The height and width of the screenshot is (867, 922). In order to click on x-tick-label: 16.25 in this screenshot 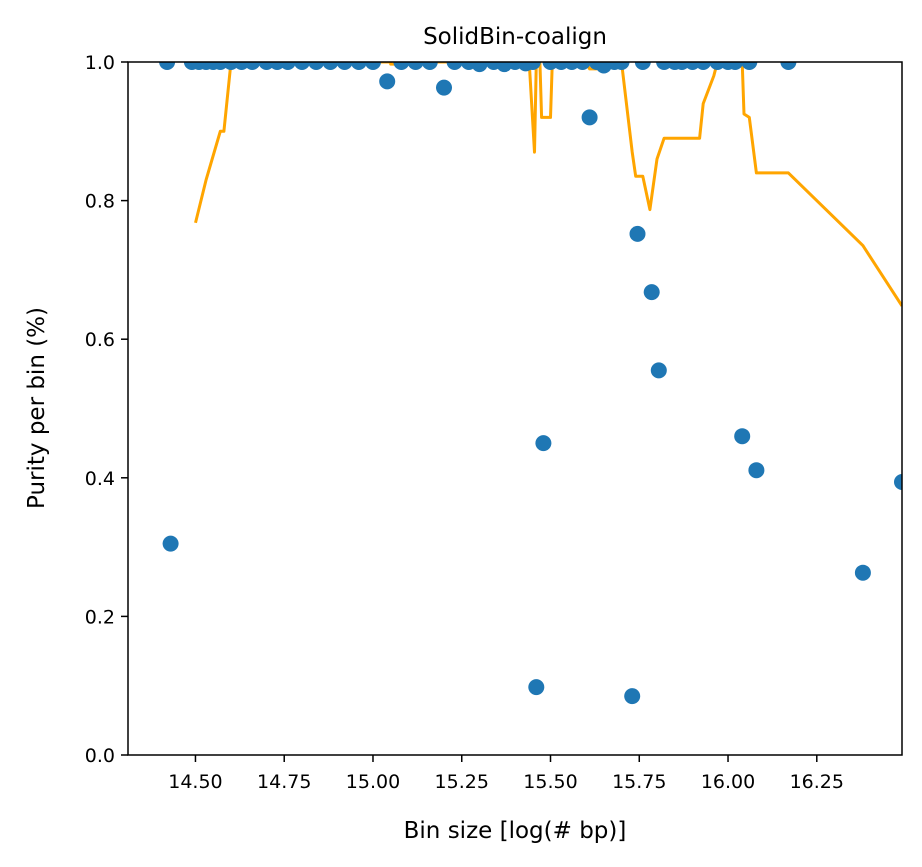, I will do `click(817, 782)`.